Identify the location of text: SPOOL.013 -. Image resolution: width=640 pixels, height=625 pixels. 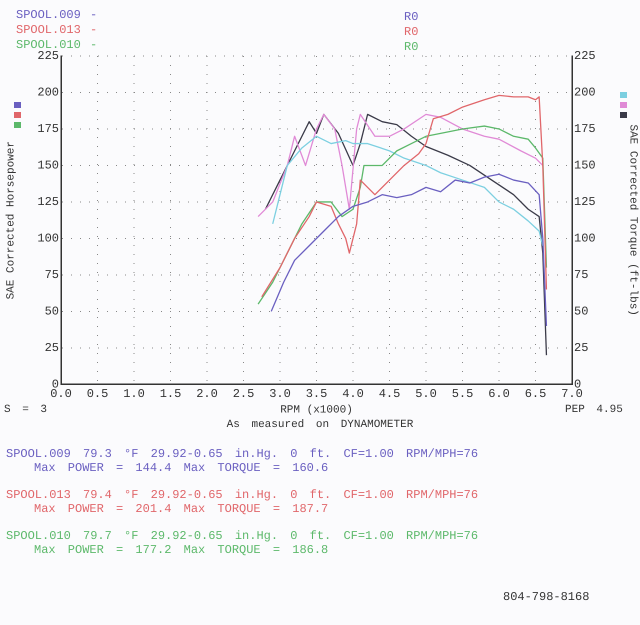
(57, 30).